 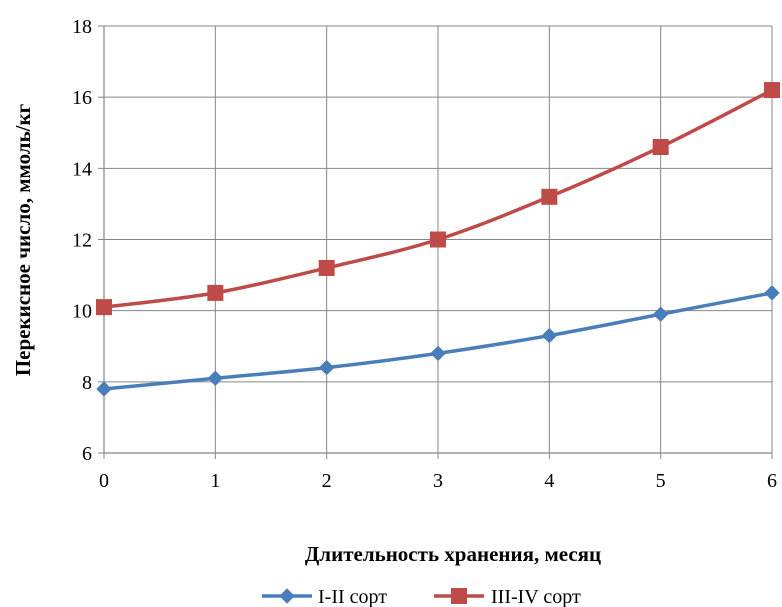 What do you see at coordinates (327, 481) in the screenshot?
I see `x-tick-label: 2` at bounding box center [327, 481].